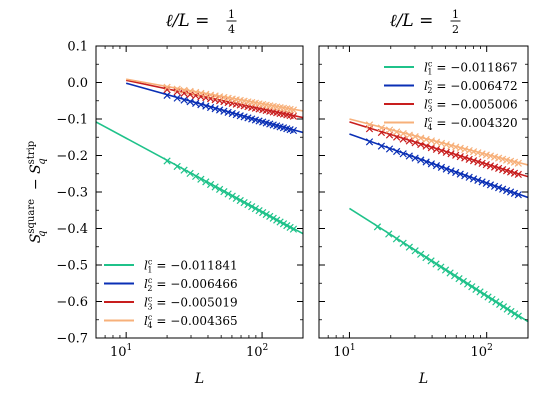 This screenshot has height=404, width=545. What do you see at coordinates (257, 351) in the screenshot?
I see `x-tick-label: 102` at bounding box center [257, 351].